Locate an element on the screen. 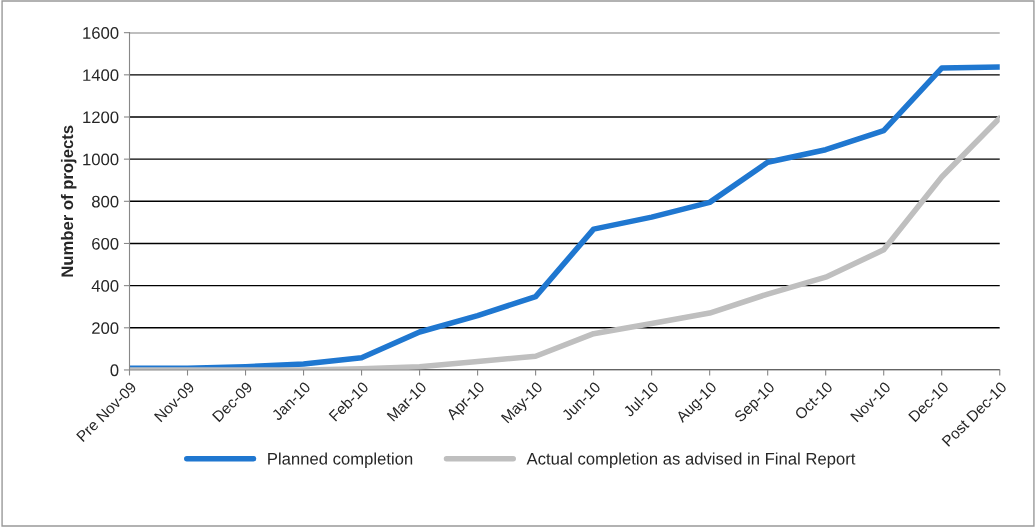  y-tick-label: 400 is located at coordinates (105, 286).